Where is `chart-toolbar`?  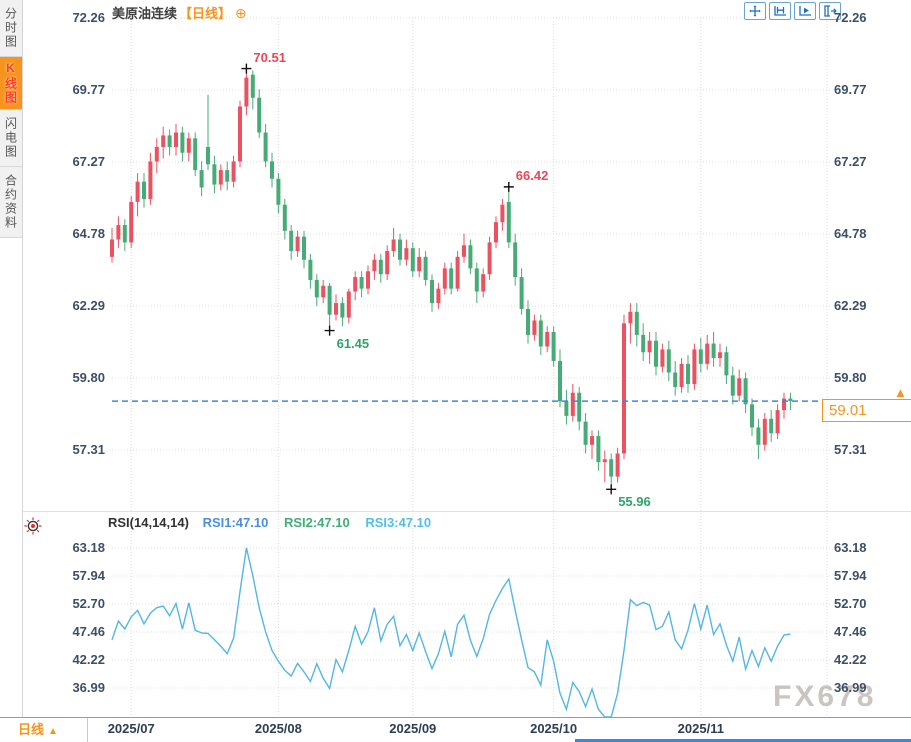 chart-toolbar is located at coordinates (792, 11).